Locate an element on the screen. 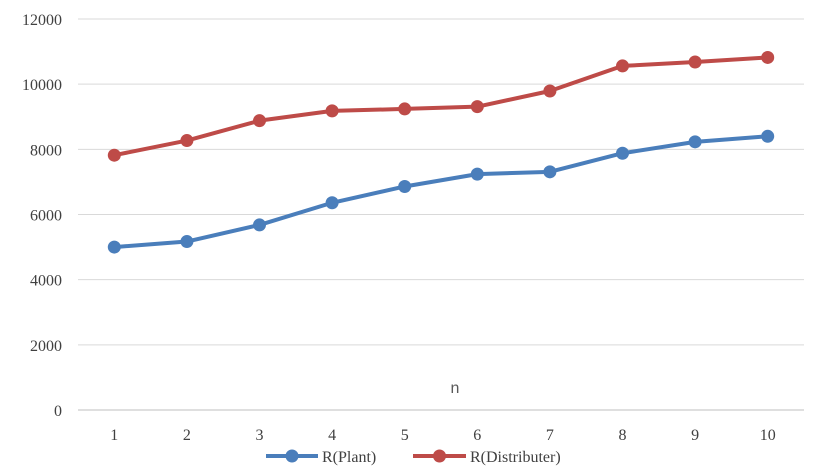  x-tick-label: 4 is located at coordinates (332, 435).